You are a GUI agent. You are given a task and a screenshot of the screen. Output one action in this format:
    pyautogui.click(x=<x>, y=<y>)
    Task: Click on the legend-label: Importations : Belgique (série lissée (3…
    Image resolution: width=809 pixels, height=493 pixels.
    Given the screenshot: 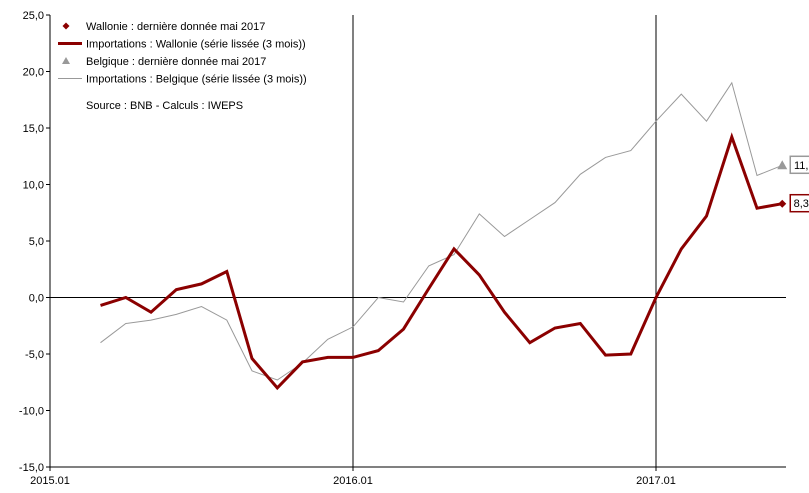 What is the action you would take?
    pyautogui.click(x=196, y=80)
    